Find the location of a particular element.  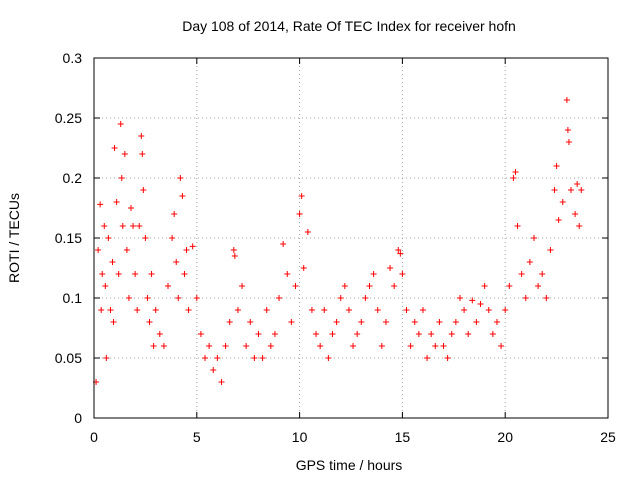

x-tick-label: 20 is located at coordinates (505, 437).